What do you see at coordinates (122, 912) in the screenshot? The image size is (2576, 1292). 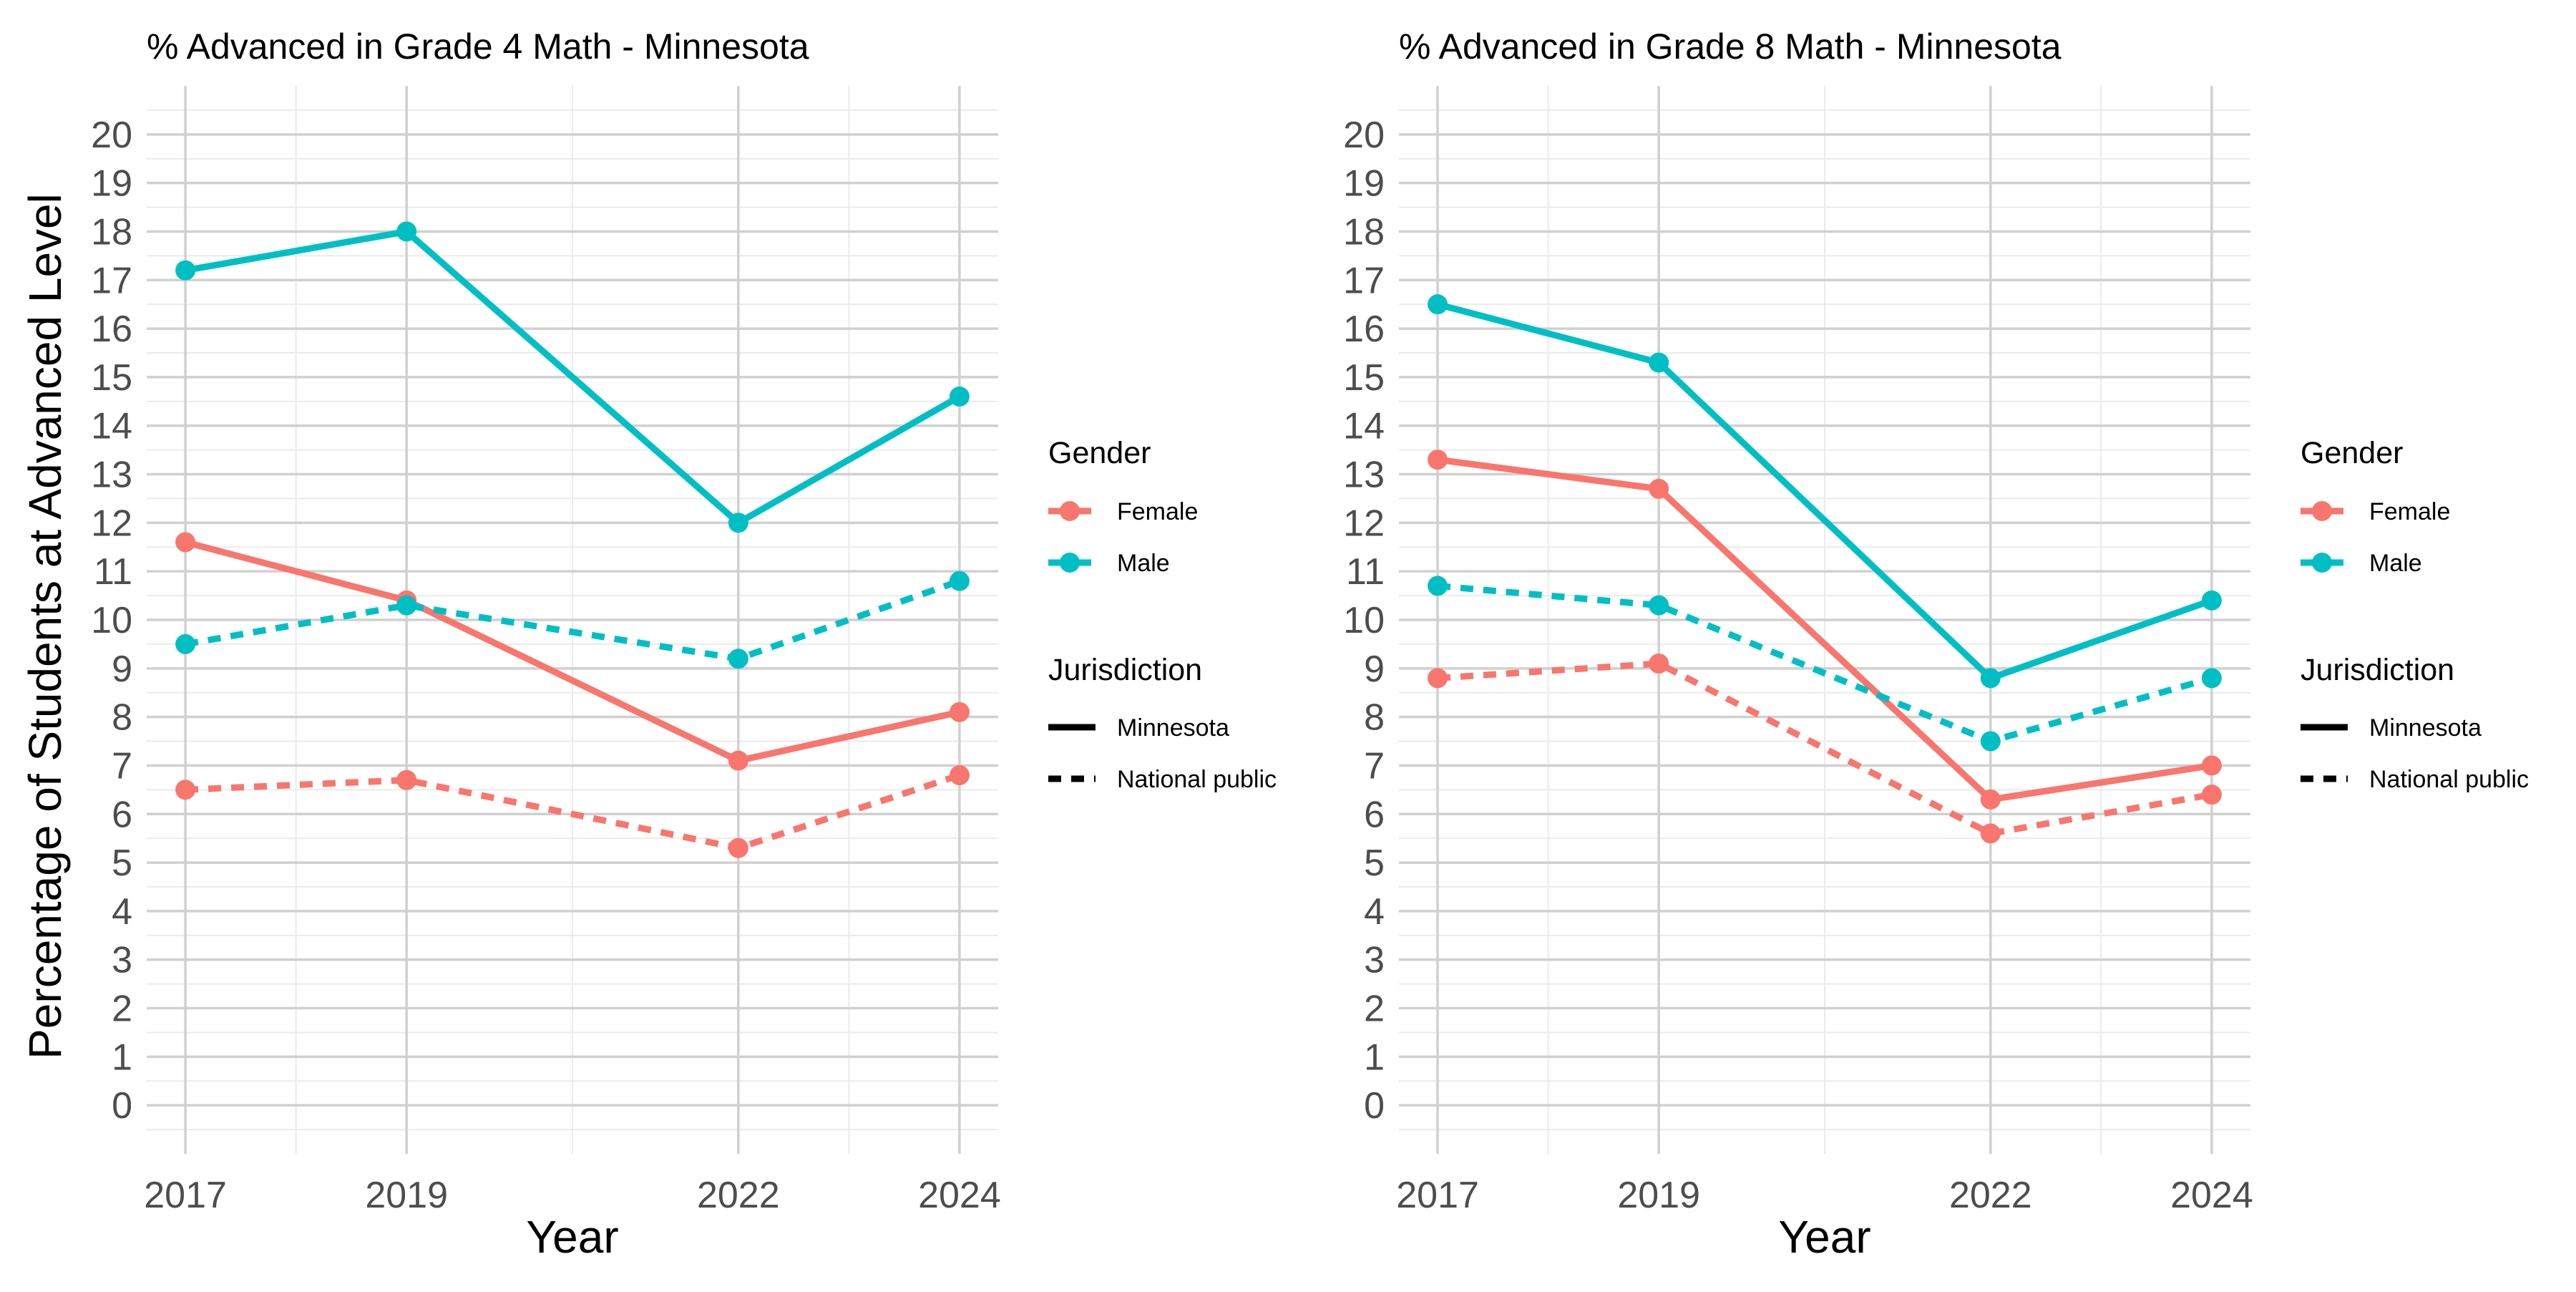 I see `y-tick-label: 4` at bounding box center [122, 912].